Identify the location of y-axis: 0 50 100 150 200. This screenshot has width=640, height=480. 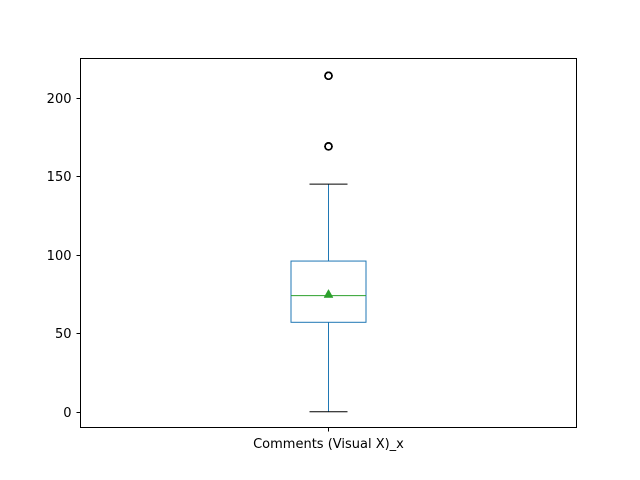
(64, 256).